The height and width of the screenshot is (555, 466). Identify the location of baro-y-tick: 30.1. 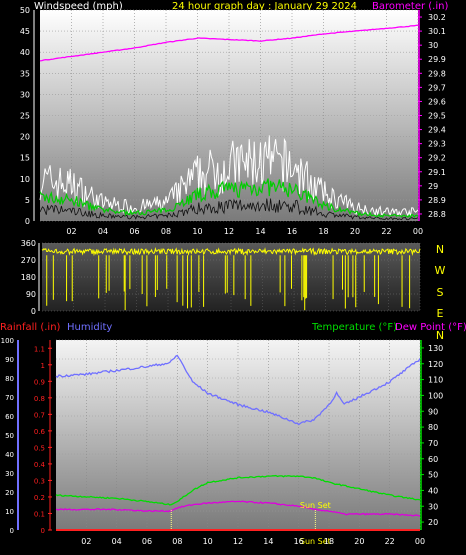
(437, 31).